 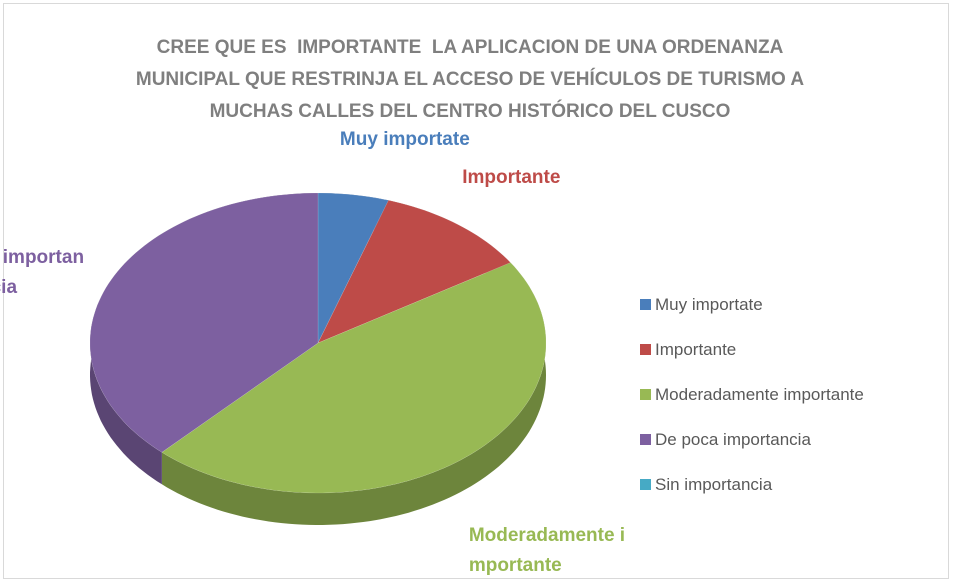 What do you see at coordinates (404, 140) in the screenshot?
I see `data-label: Muy importate` at bounding box center [404, 140].